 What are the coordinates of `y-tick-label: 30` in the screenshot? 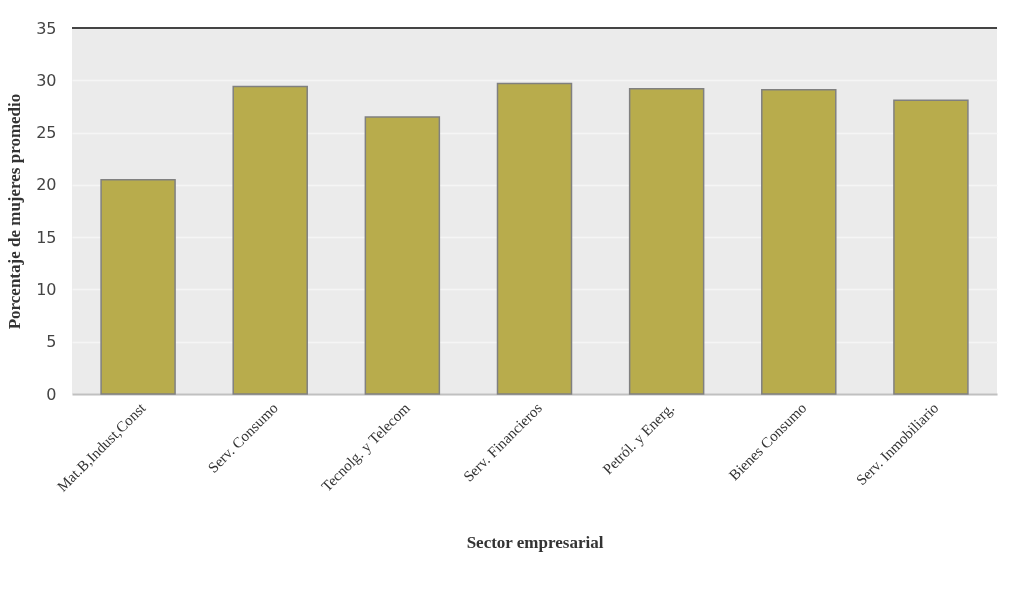 It's located at (46, 80).